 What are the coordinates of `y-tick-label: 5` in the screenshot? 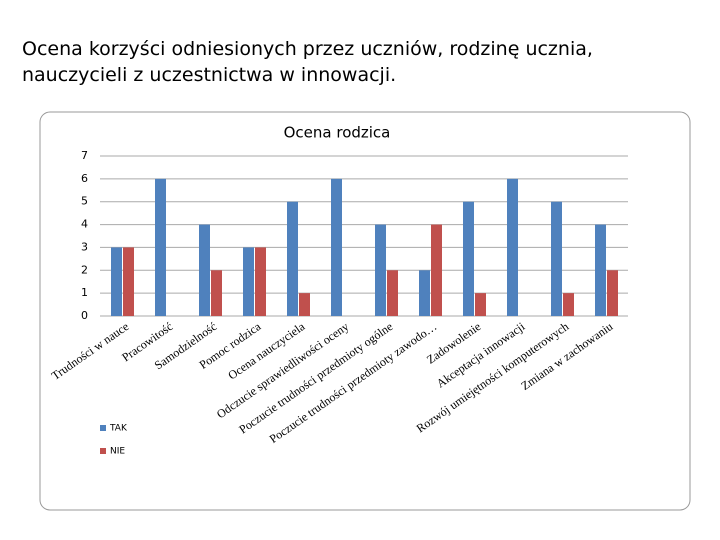 It's located at (84, 201).